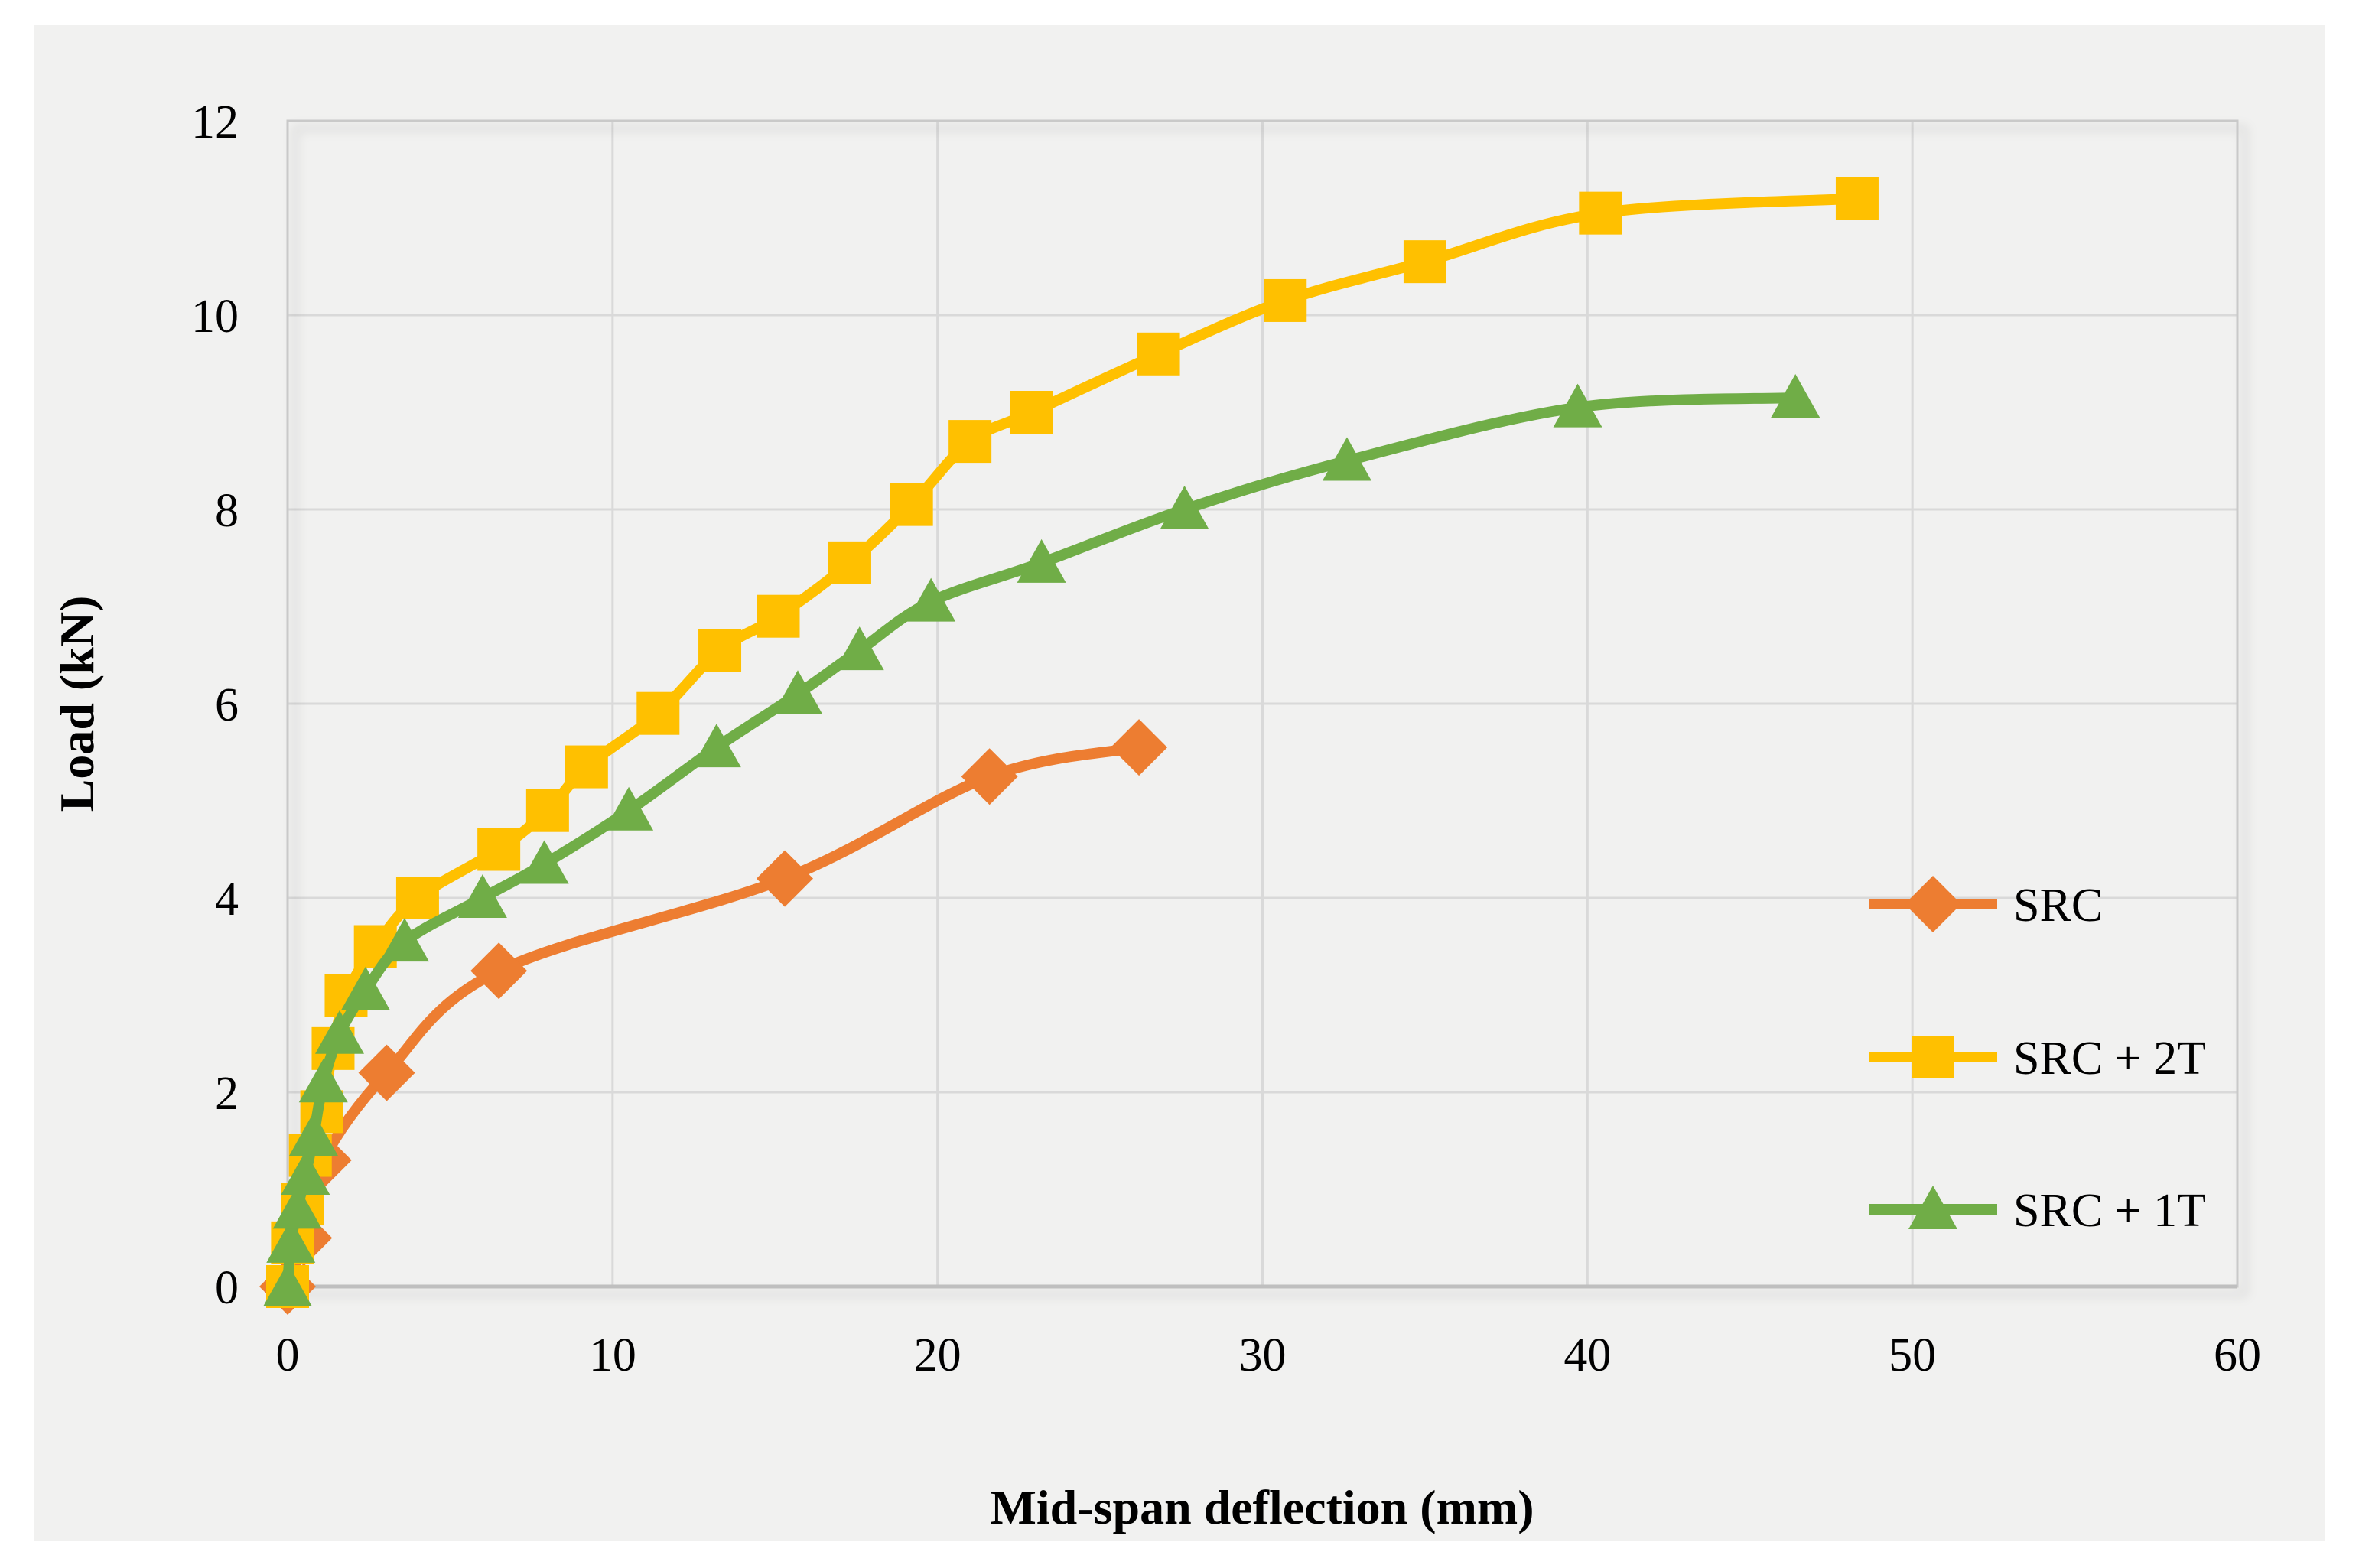  What do you see at coordinates (2109, 1211) in the screenshot?
I see `legend-label-src-1t: SRC + 1T` at bounding box center [2109, 1211].